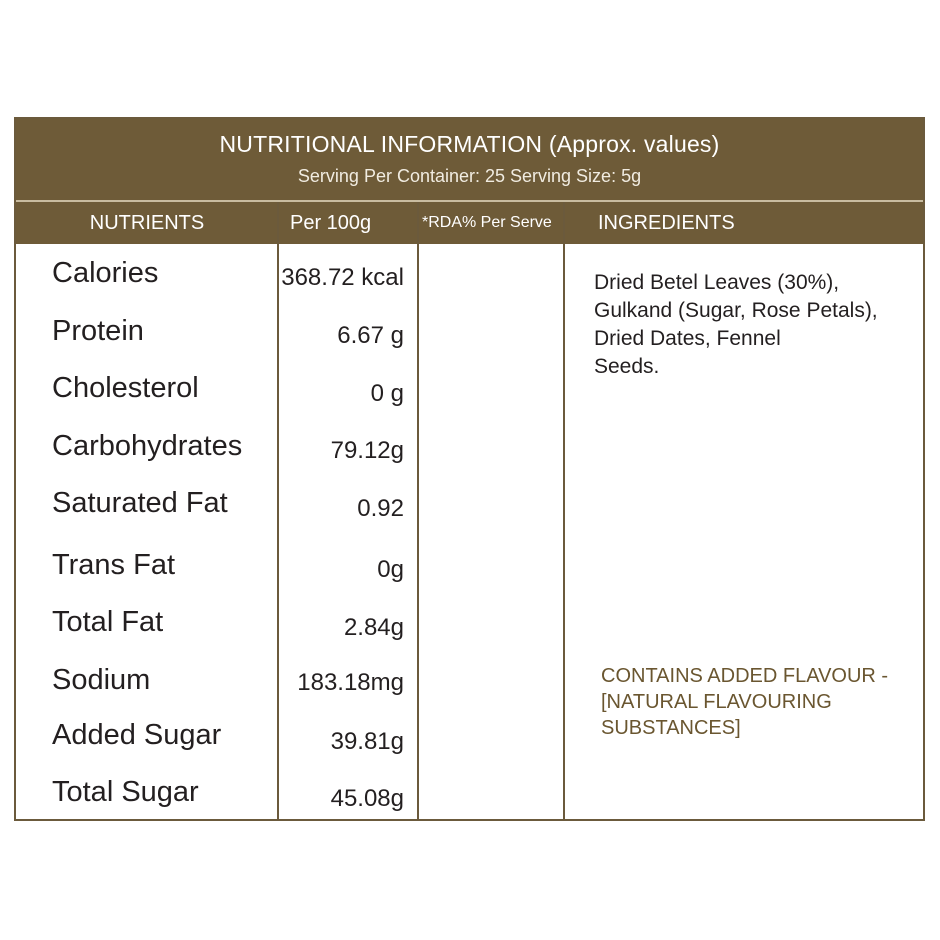 The height and width of the screenshot is (940, 940). I want to click on nutrient-value: 183.18mg, so click(350, 682).